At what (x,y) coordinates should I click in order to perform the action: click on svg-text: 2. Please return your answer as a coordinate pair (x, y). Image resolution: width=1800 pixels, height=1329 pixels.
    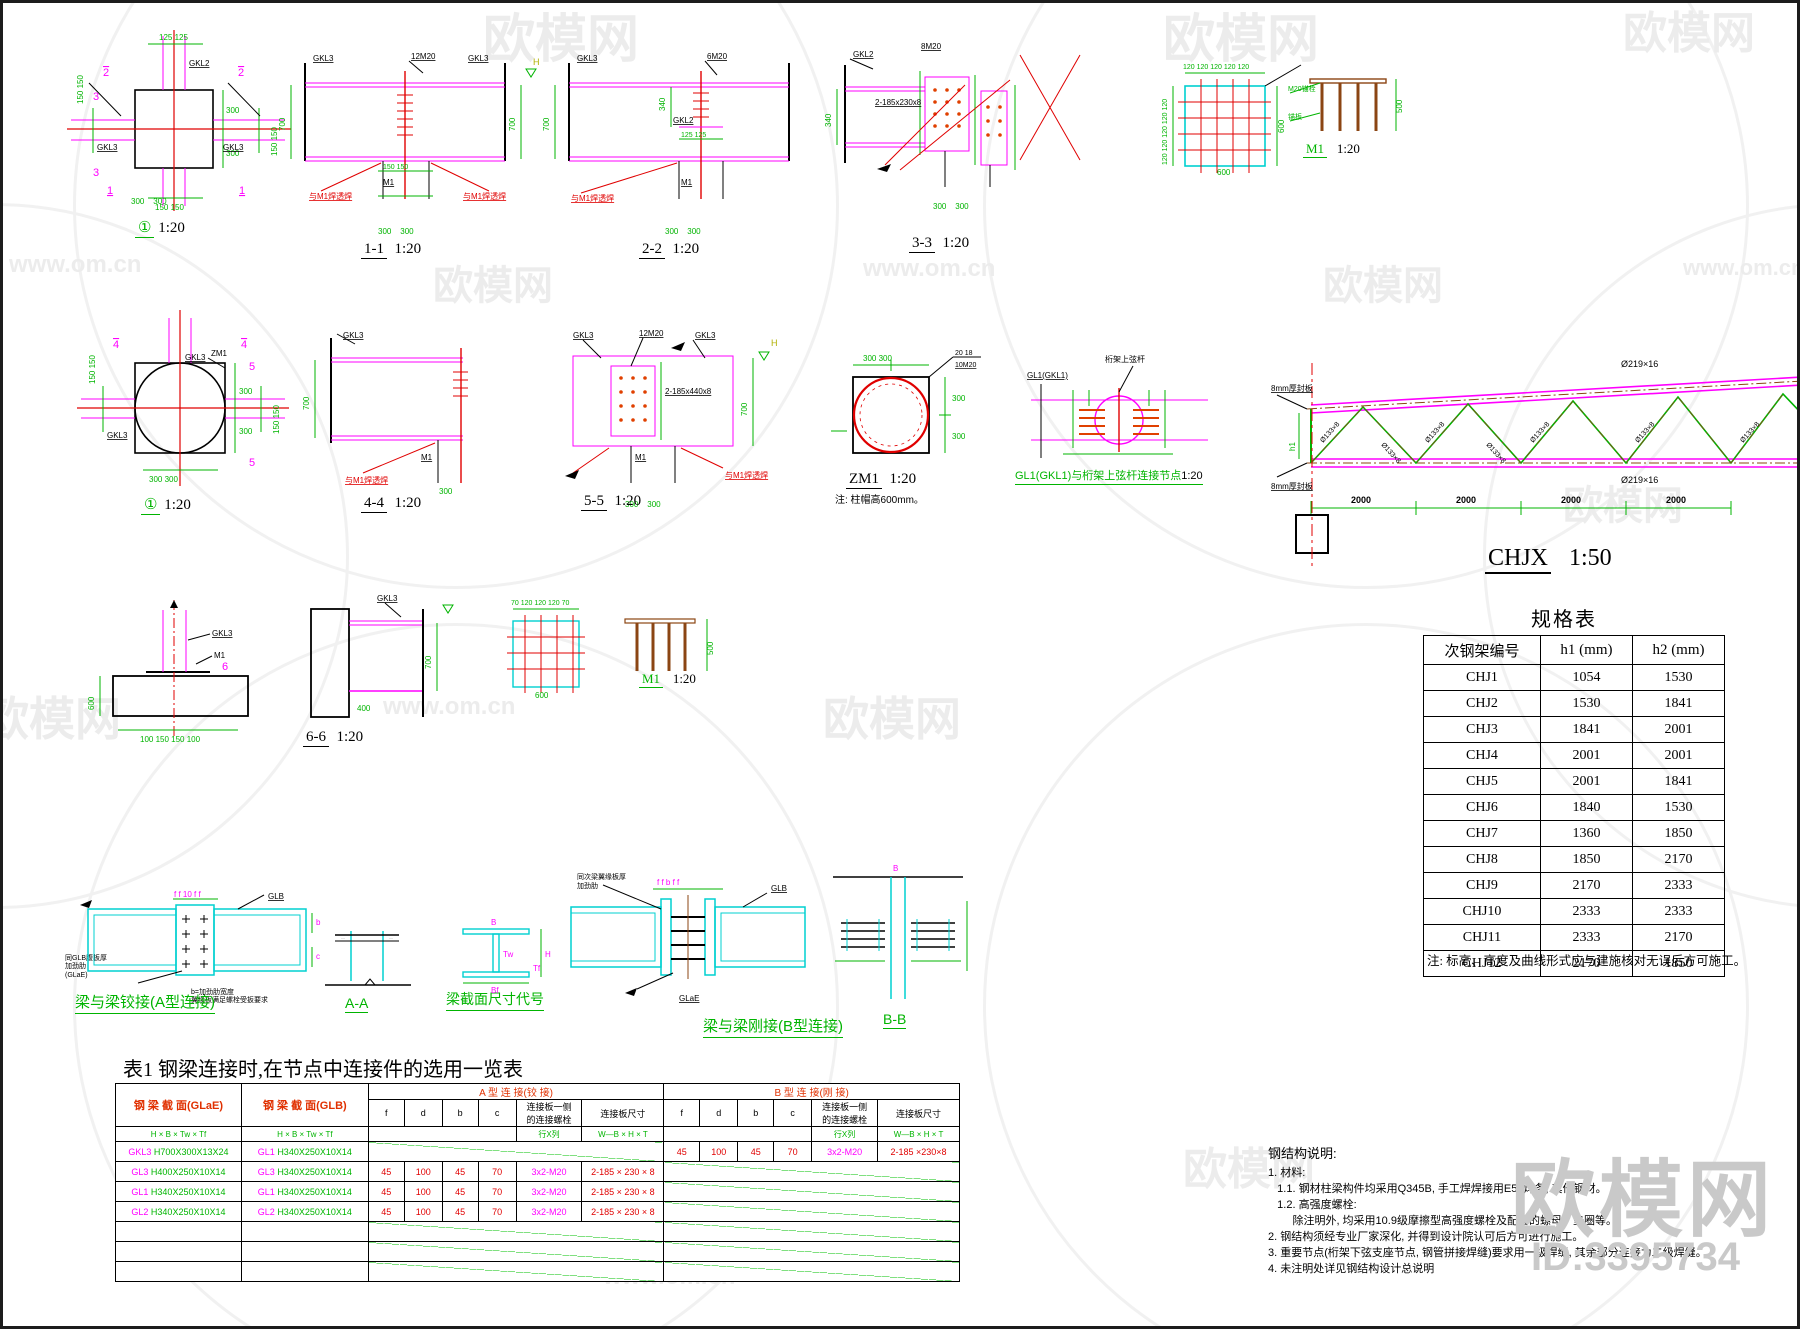
    Looking at the image, I should click on (106, 73).